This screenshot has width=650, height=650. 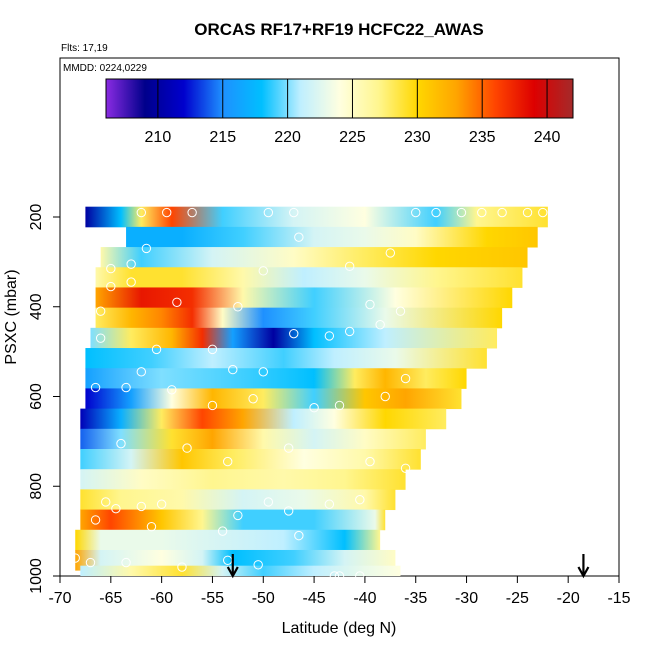 I want to click on x-tick-label: -25, so click(x=517, y=598).